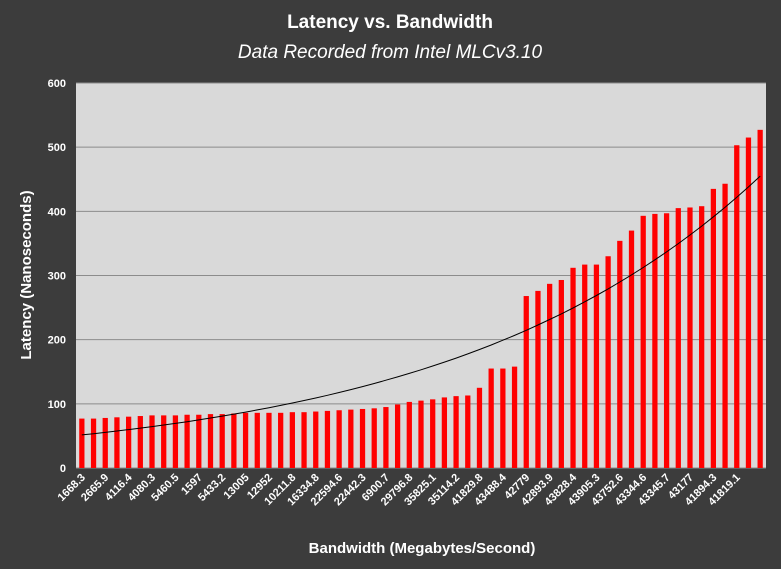 The width and height of the screenshot is (781, 569). What do you see at coordinates (390, 22) in the screenshot?
I see `chart-title: Latency vs. Bandwidth` at bounding box center [390, 22].